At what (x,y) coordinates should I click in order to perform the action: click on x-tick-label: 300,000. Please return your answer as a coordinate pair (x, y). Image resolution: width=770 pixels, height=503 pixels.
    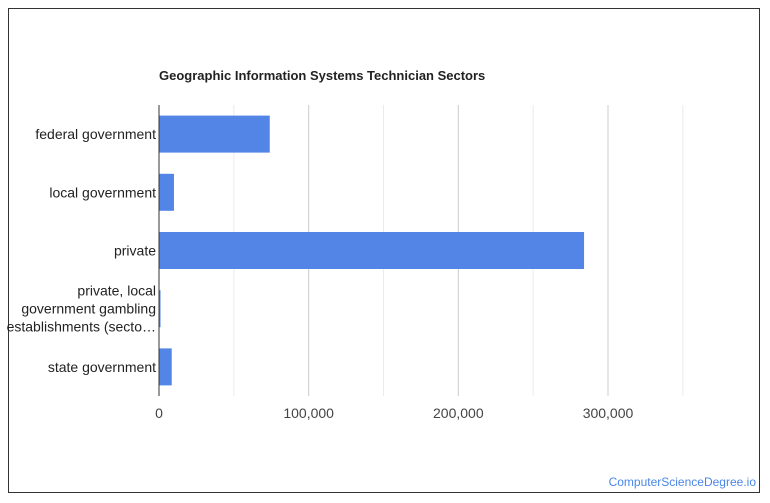
    Looking at the image, I should click on (608, 413).